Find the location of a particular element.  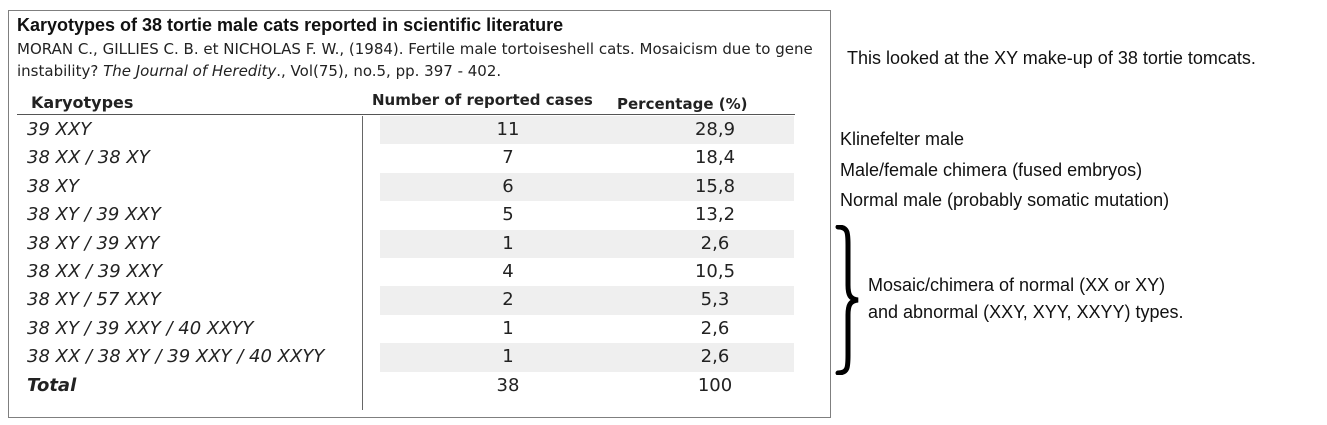

mosaic-note-line1: Mosaic/chimera of normal (XX or XY) is located at coordinates (1017, 285).